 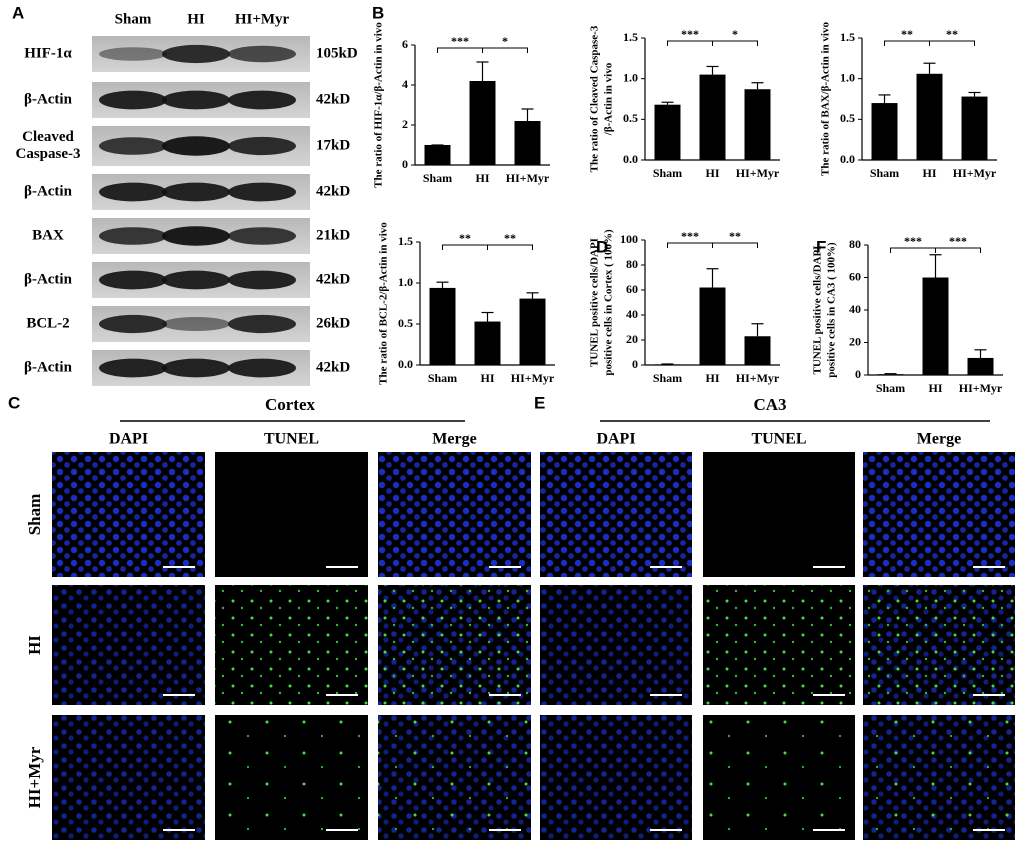 I want to click on y-tick-label: 0, so click(x=858, y=374).